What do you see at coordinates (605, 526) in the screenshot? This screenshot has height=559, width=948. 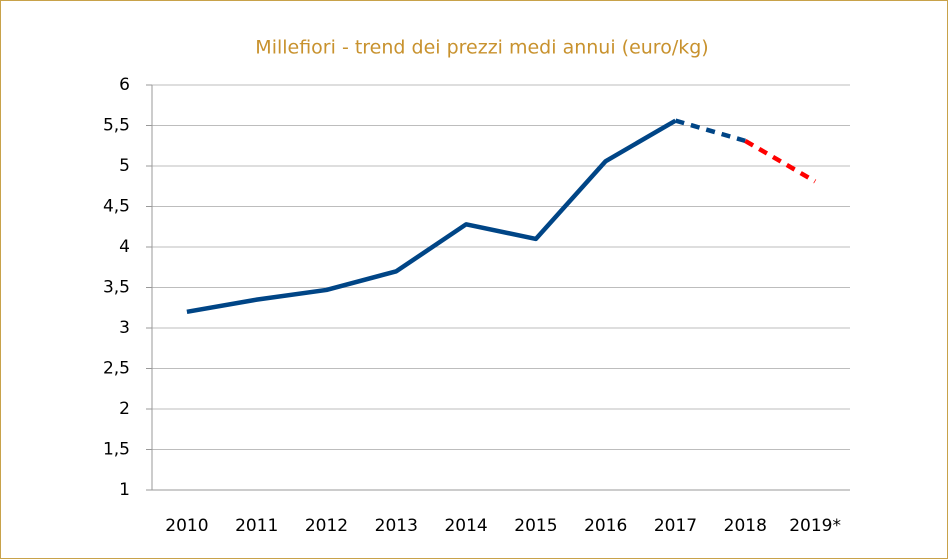 I see `x-tick-label: 2016` at bounding box center [605, 526].